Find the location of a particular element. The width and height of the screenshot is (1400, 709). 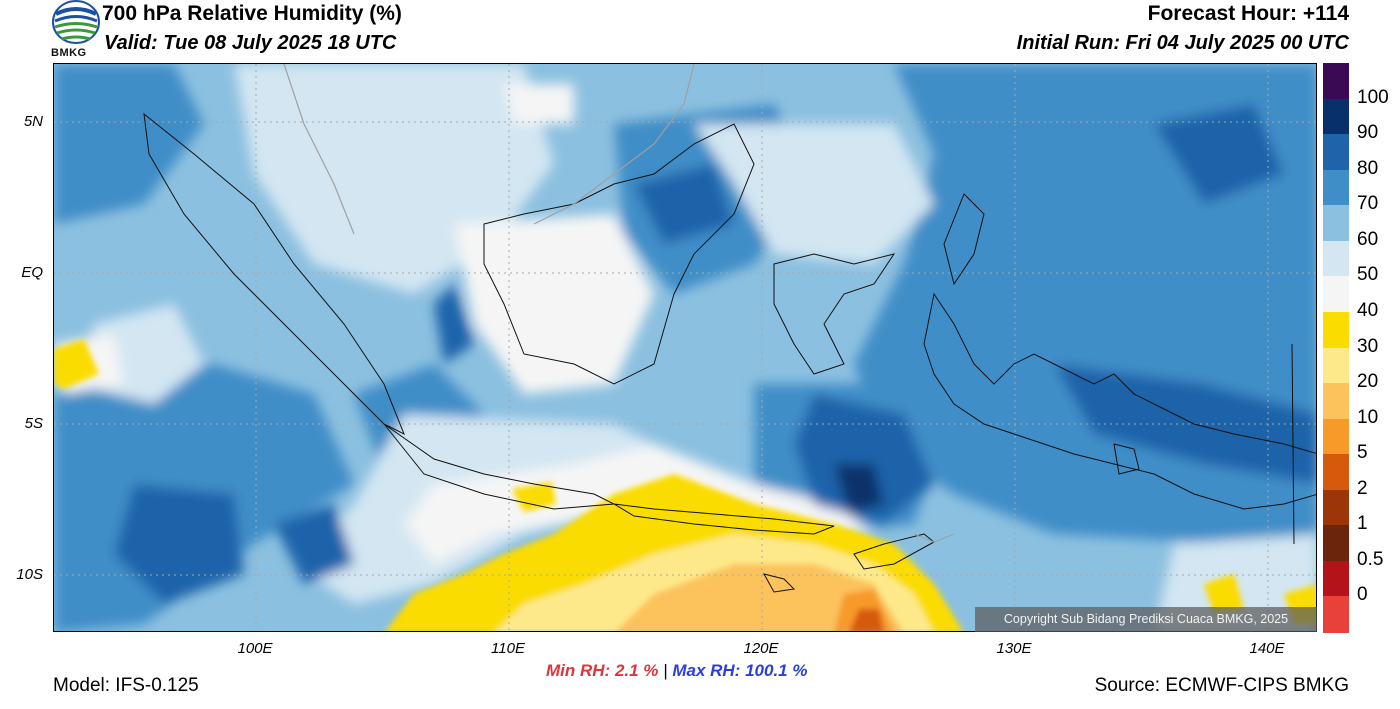

colorbar-label: 2 is located at coordinates (1362, 488).